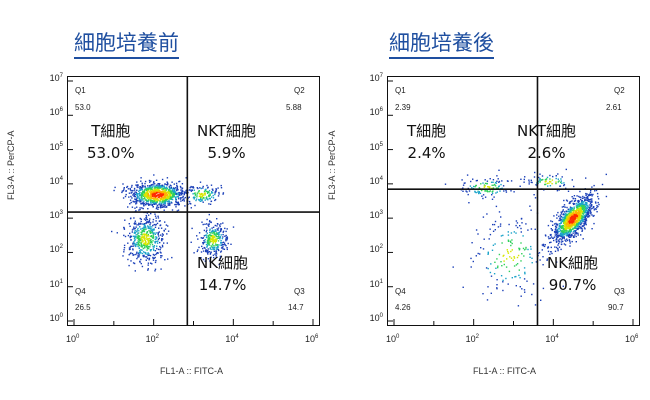 Image resolution: width=650 pixels, height=400 pixels. What do you see at coordinates (376, 146) in the screenshot?
I see `y-tick-label: 10⁵` at bounding box center [376, 146].